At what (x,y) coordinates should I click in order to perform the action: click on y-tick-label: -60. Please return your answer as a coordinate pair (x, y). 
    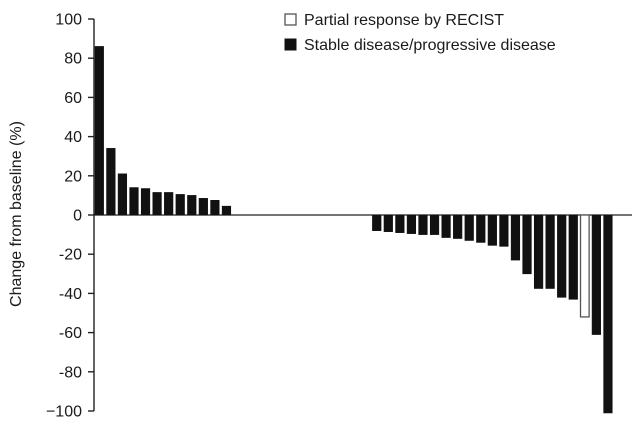
    Looking at the image, I should click on (70, 333).